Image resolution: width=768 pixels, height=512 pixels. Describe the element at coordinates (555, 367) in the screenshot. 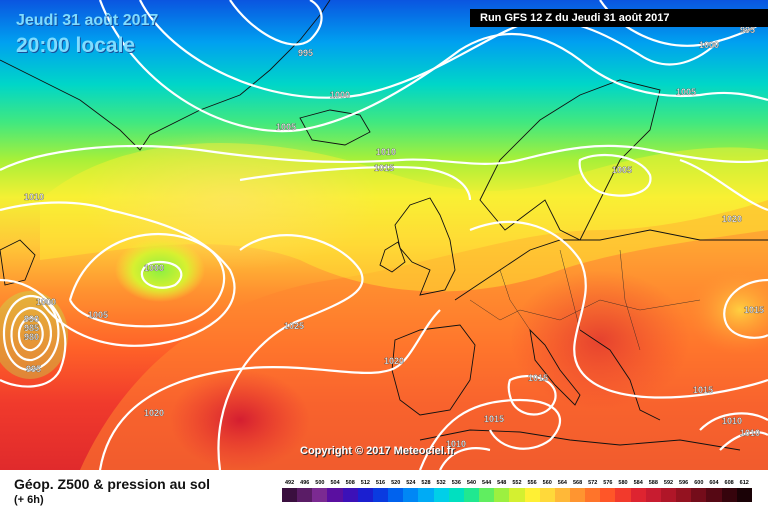

I see `italy-coast` at that location.